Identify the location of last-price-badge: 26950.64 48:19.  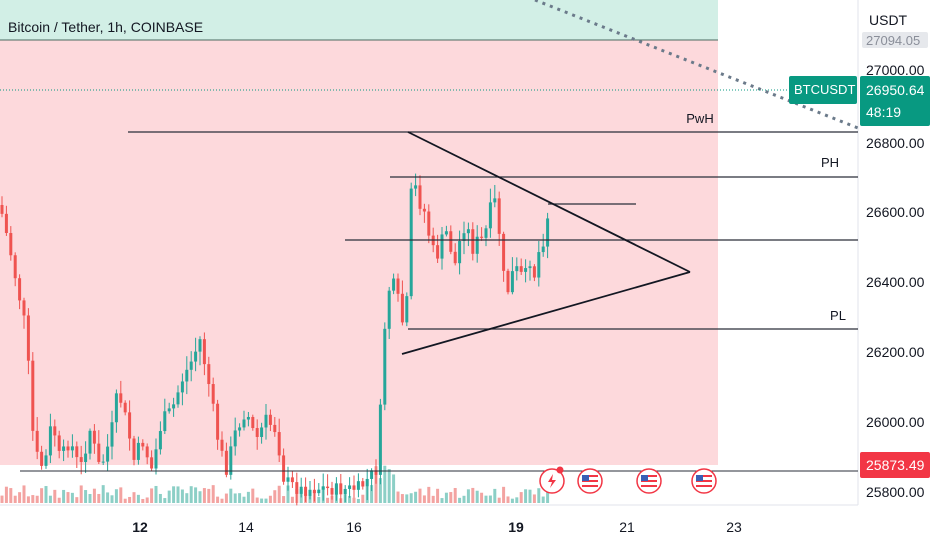
(895, 101).